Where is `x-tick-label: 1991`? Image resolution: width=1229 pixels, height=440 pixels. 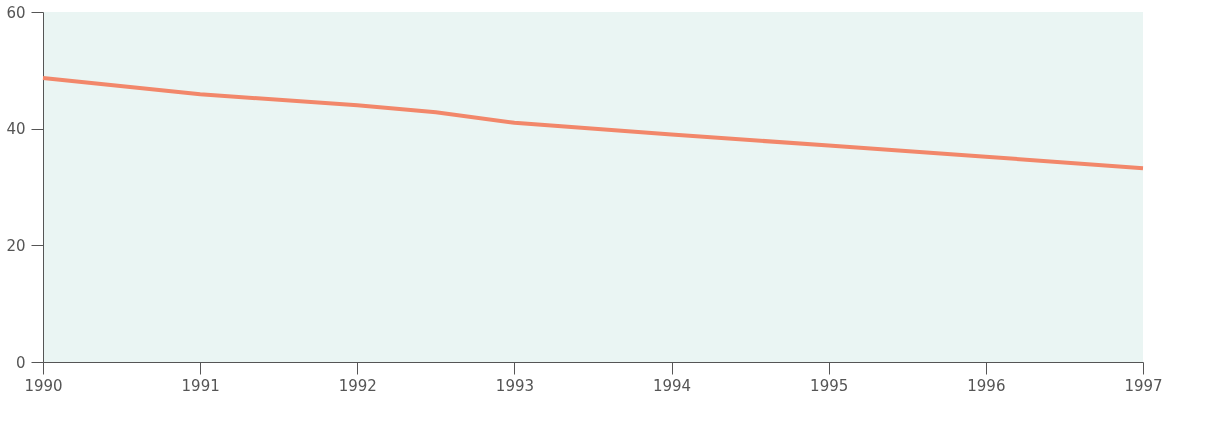
x-tick-label: 1991 is located at coordinates (200, 385).